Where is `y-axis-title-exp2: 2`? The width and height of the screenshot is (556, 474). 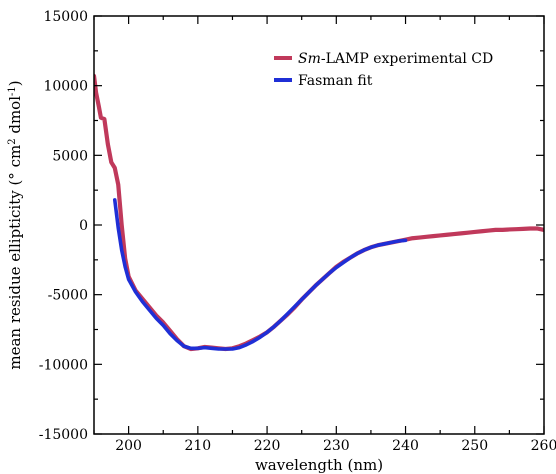
y-axis-title-exp2: 2 is located at coordinates (12, 141).